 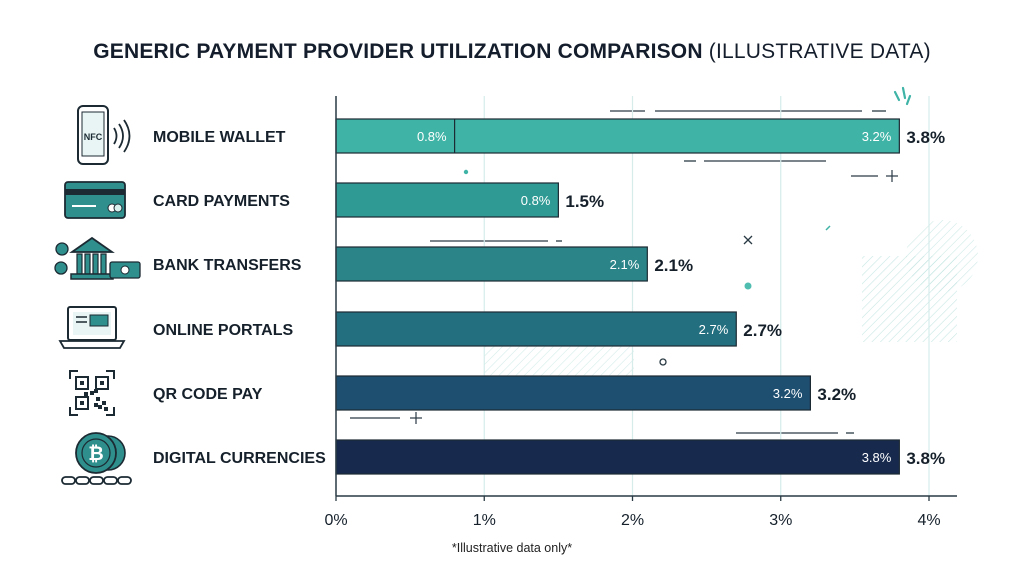 I want to click on category-label: MOBILE WALLET, so click(x=219, y=137).